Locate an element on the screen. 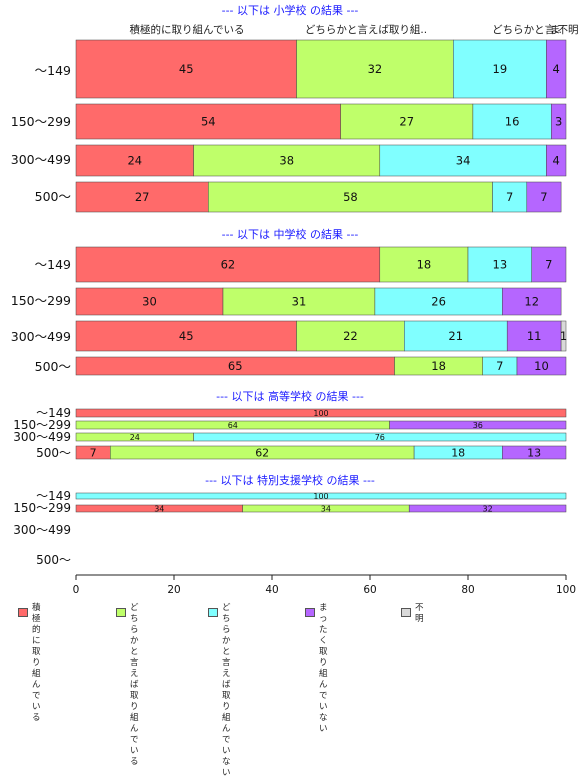  x-tick-label: 60 is located at coordinates (369, 590).